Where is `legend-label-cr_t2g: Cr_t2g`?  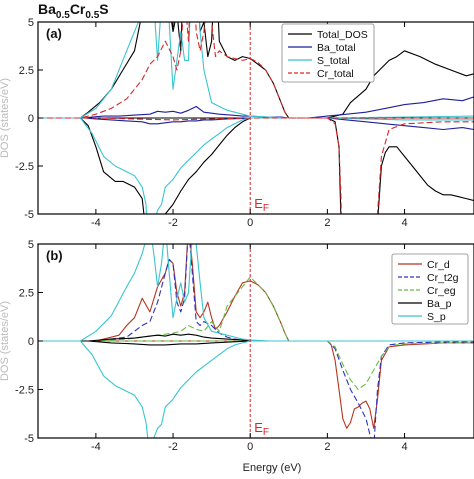 legend-label-cr_t2g: Cr_t2g is located at coordinates (443, 278).